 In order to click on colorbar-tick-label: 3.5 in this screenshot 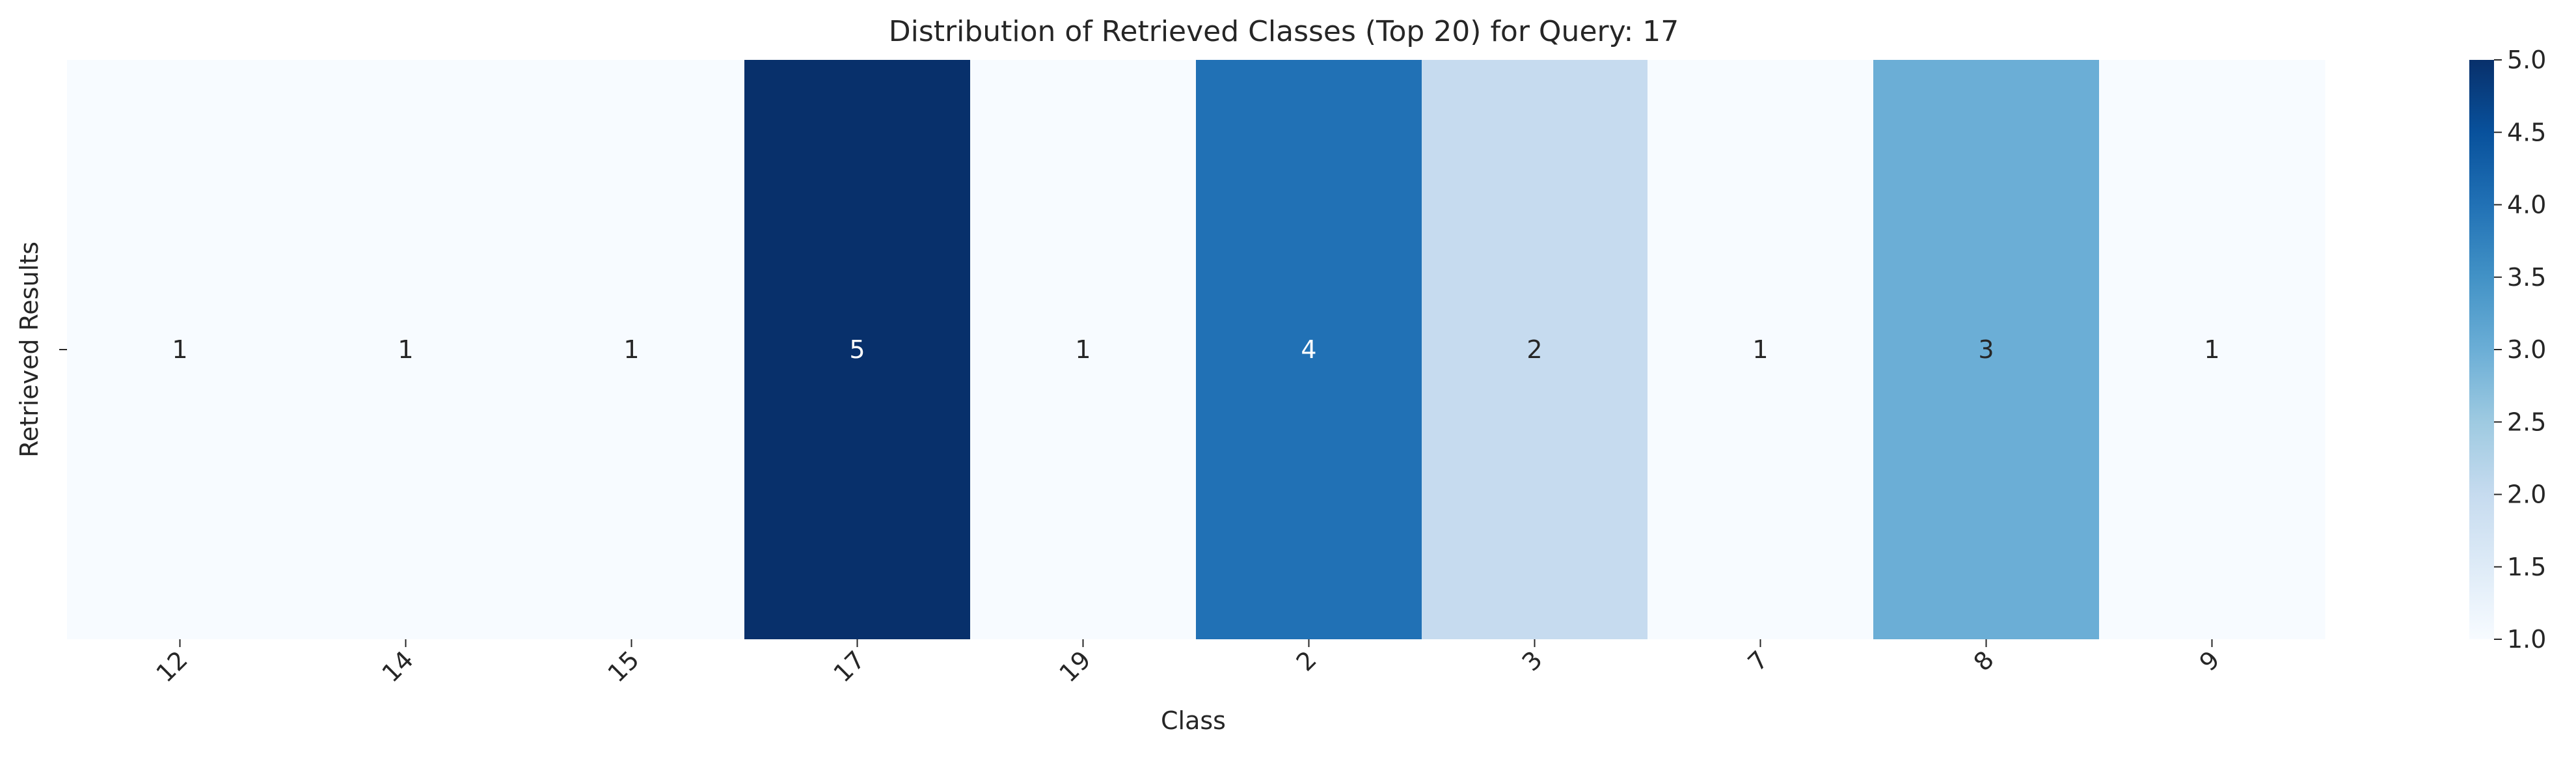, I will do `click(2526, 277)`.